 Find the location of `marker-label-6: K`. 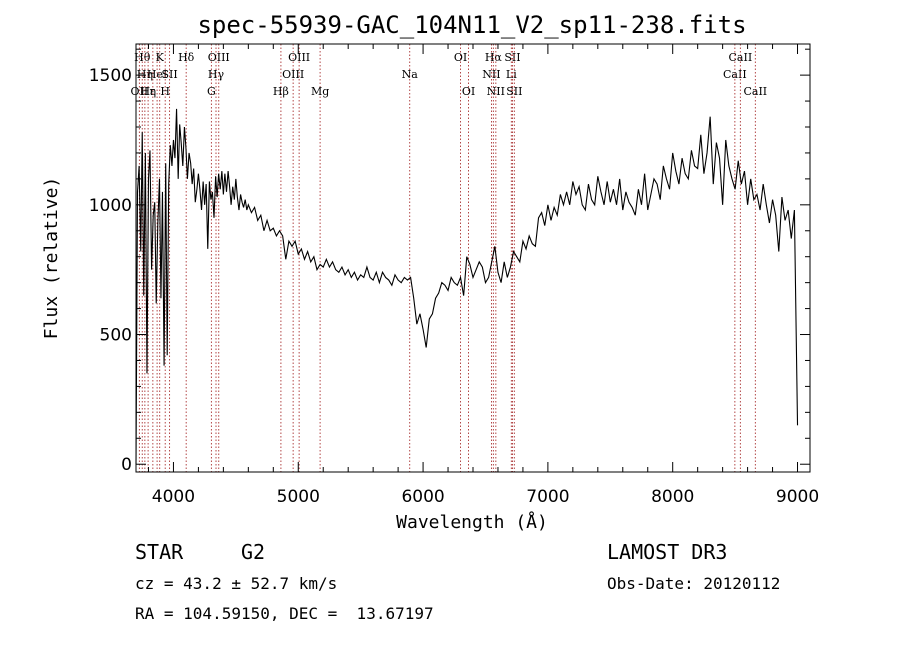

marker-label-6: K is located at coordinates (160, 57).